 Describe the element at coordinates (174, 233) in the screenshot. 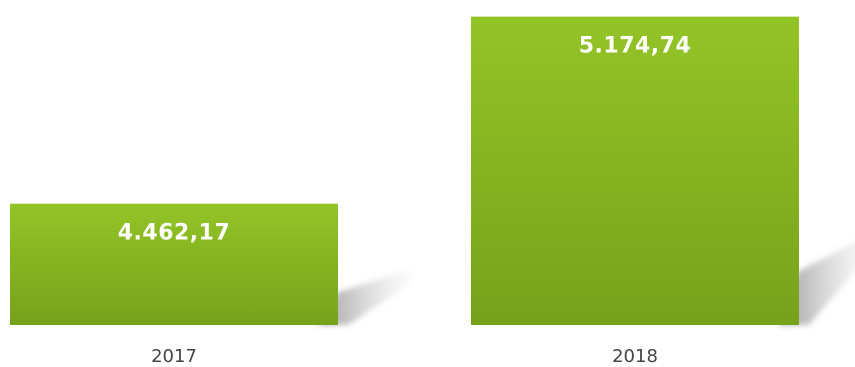

I see `bar-value-label: 4.462,17` at that location.